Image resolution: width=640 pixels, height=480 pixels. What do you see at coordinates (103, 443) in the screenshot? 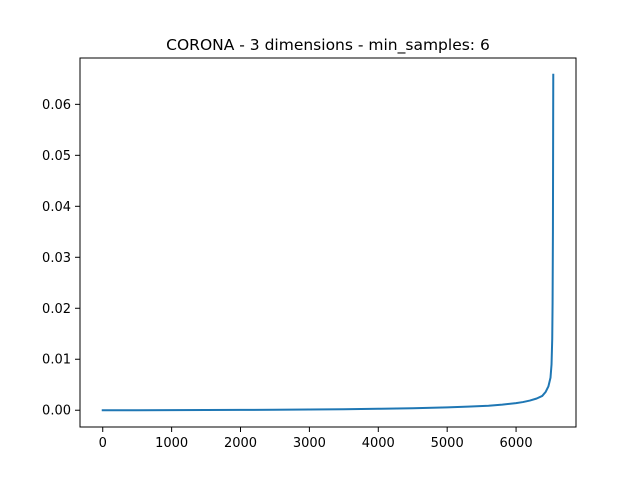
I see `x-tick-label: 0` at bounding box center [103, 443].